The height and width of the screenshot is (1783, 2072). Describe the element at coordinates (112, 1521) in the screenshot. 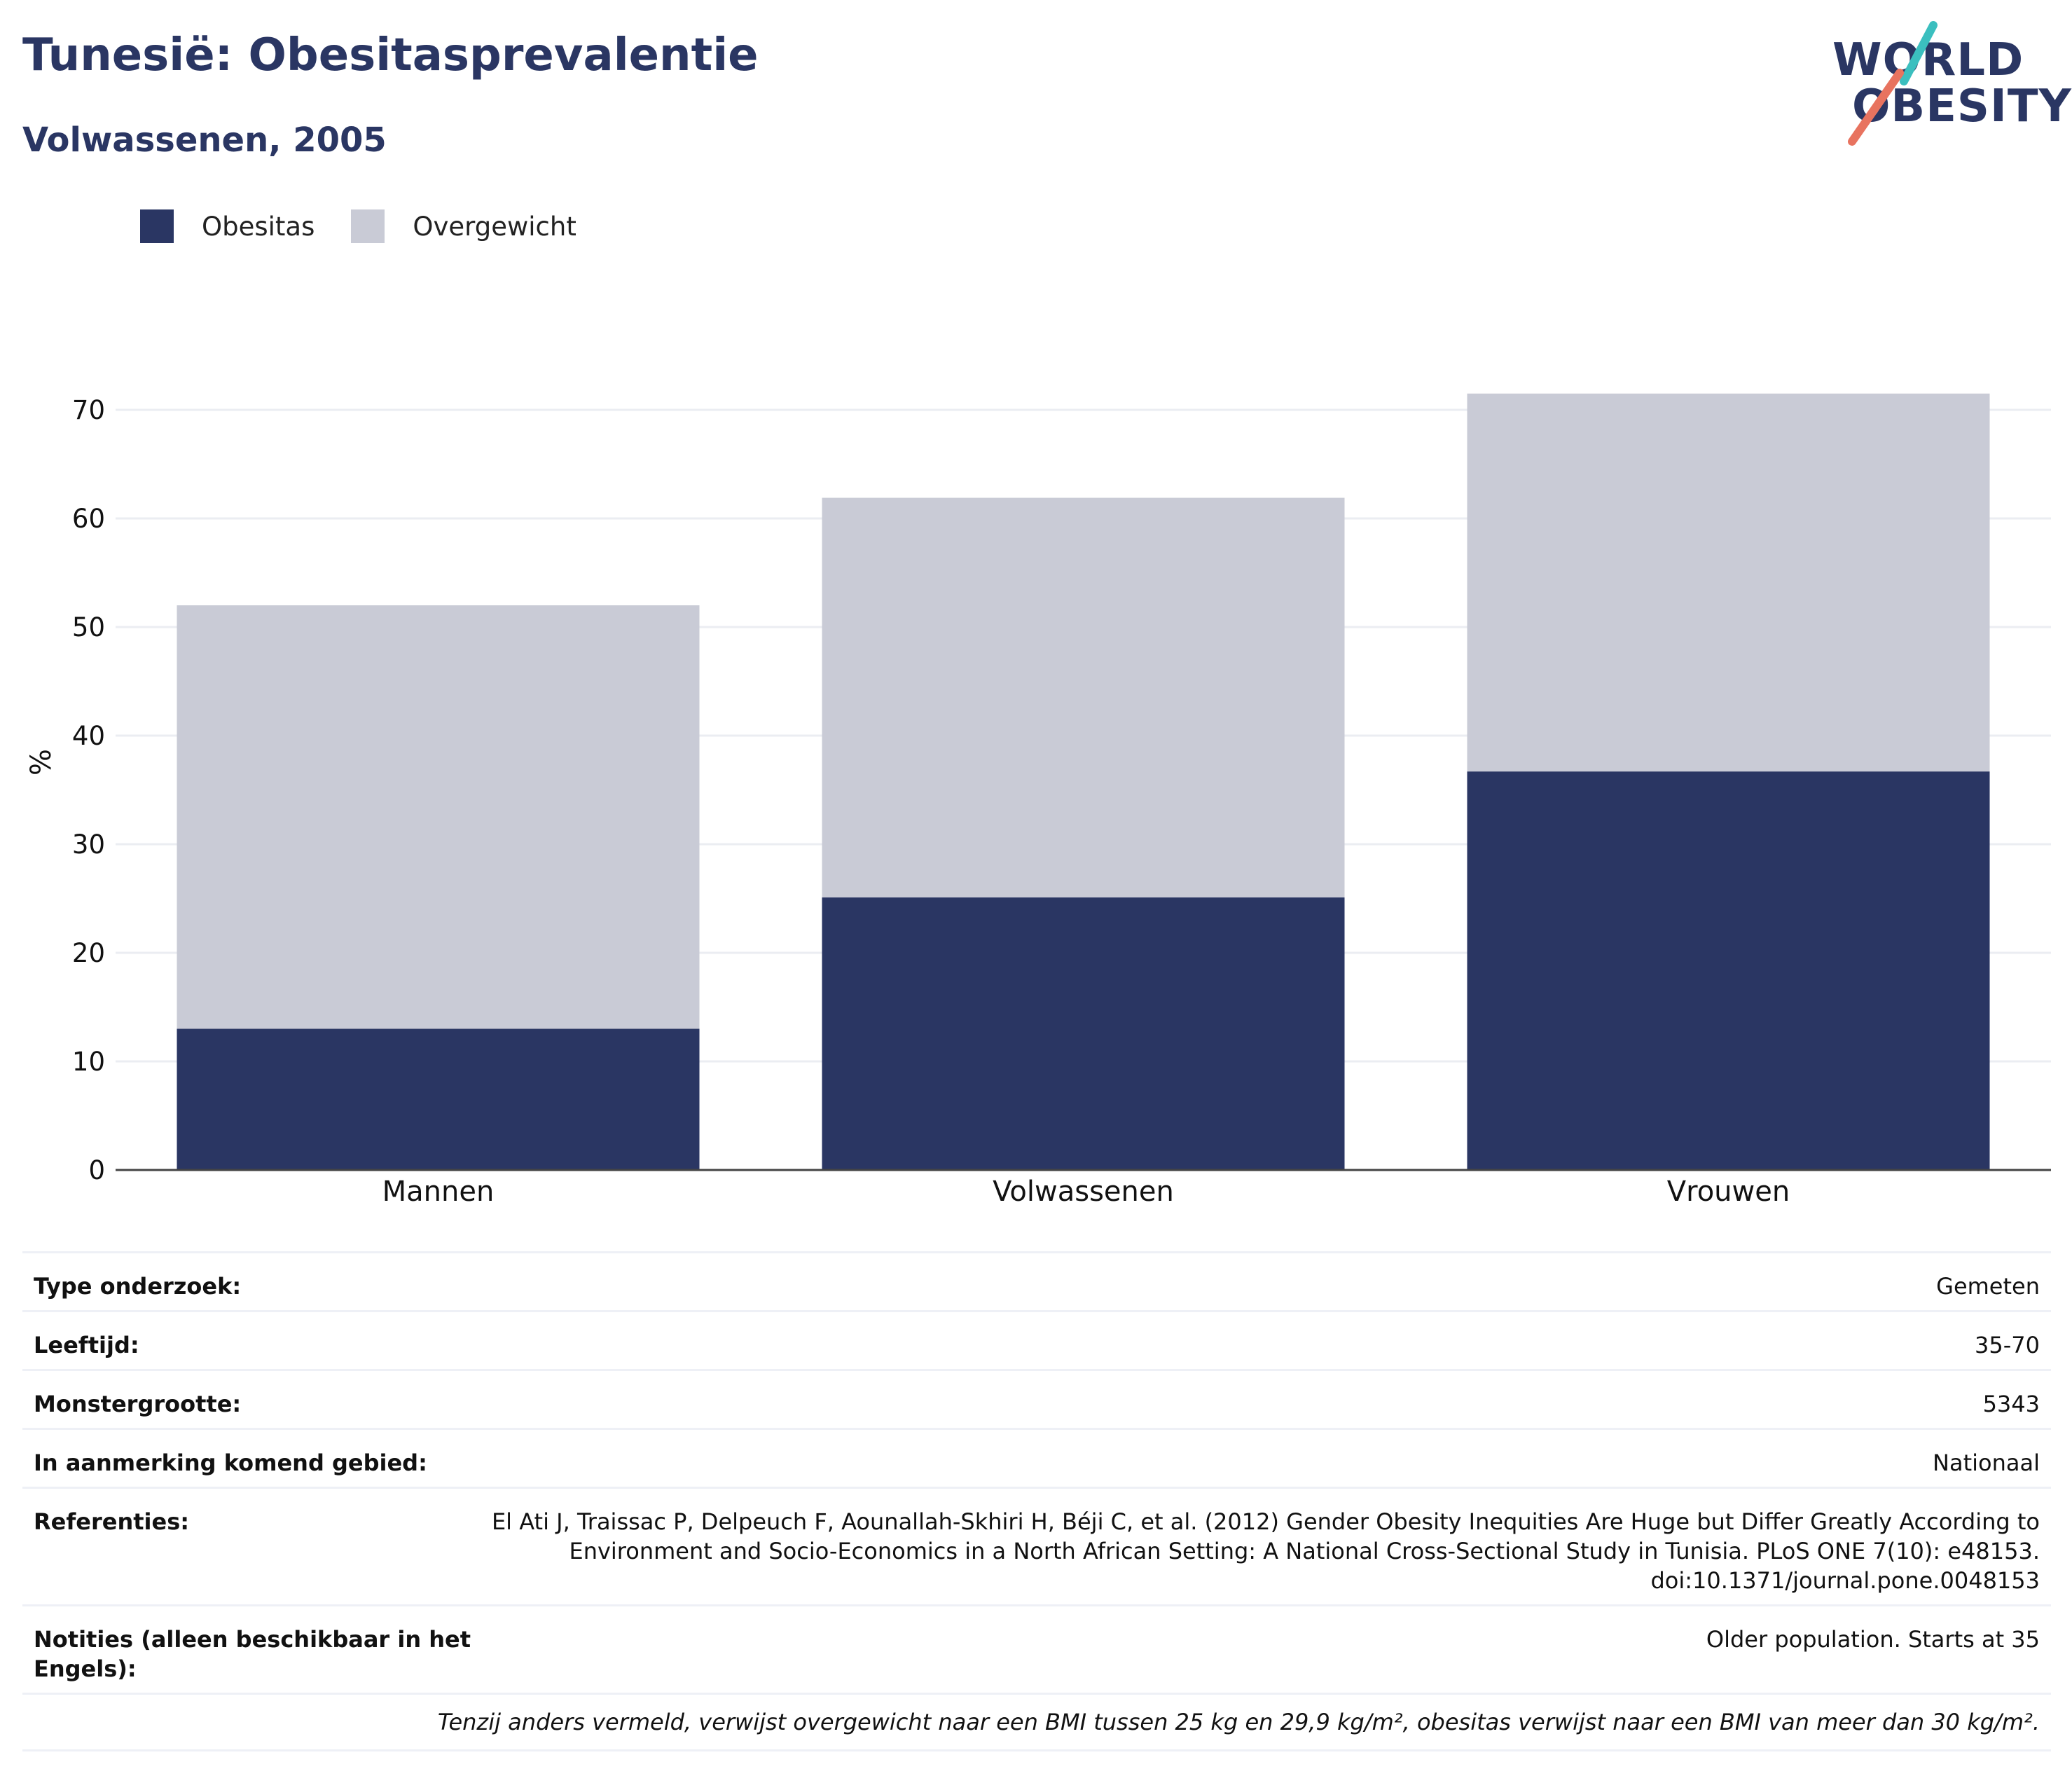

I see `info-key-references: Referenties:` at that location.